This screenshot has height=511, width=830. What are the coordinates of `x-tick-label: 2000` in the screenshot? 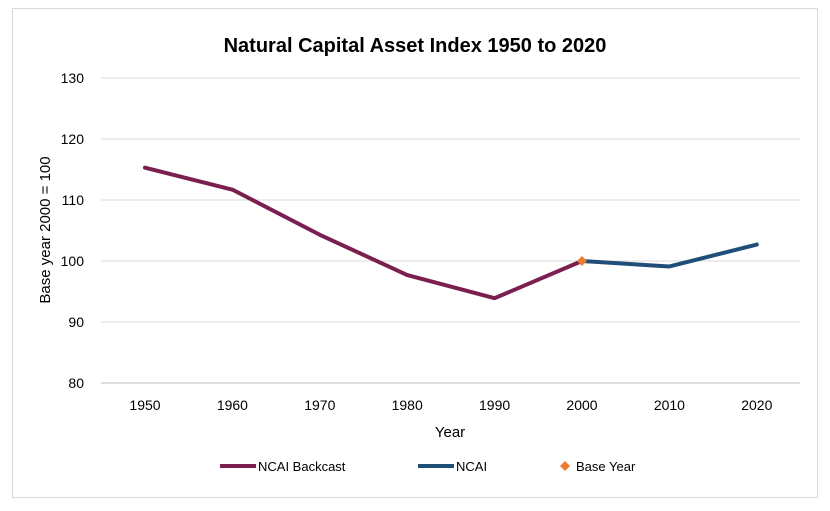 It's located at (581, 405).